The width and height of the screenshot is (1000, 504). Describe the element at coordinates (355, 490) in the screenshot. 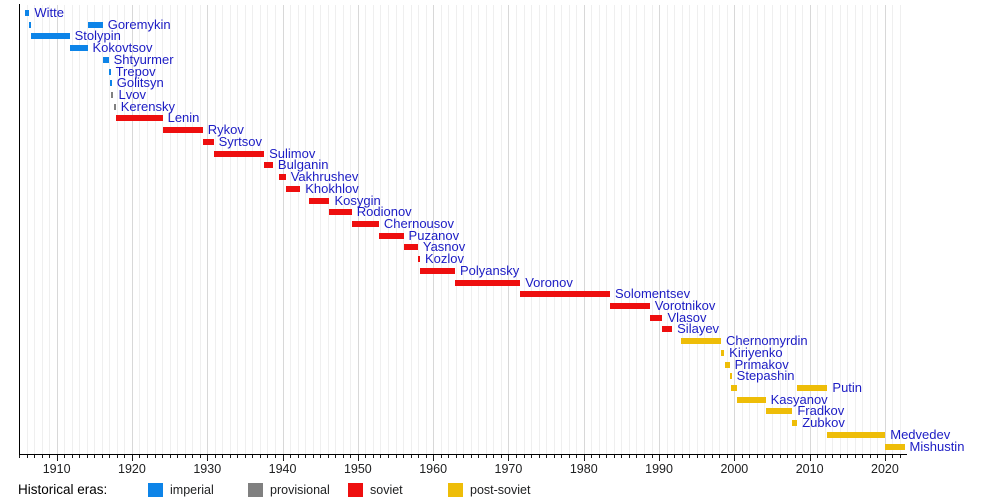

I see `legend-swatch-soviet` at that location.